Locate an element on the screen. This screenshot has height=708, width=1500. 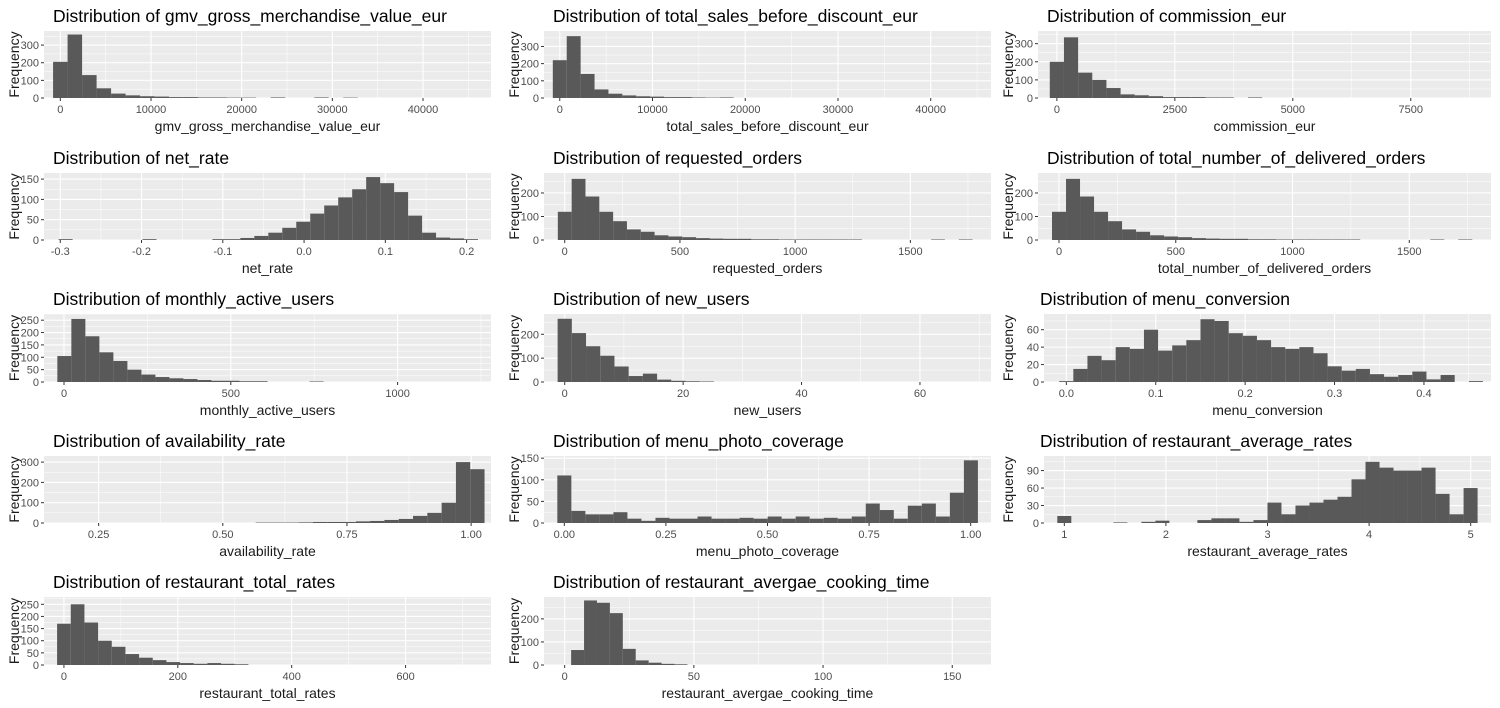
x-tick-label: 20000 is located at coordinates (241, 110).